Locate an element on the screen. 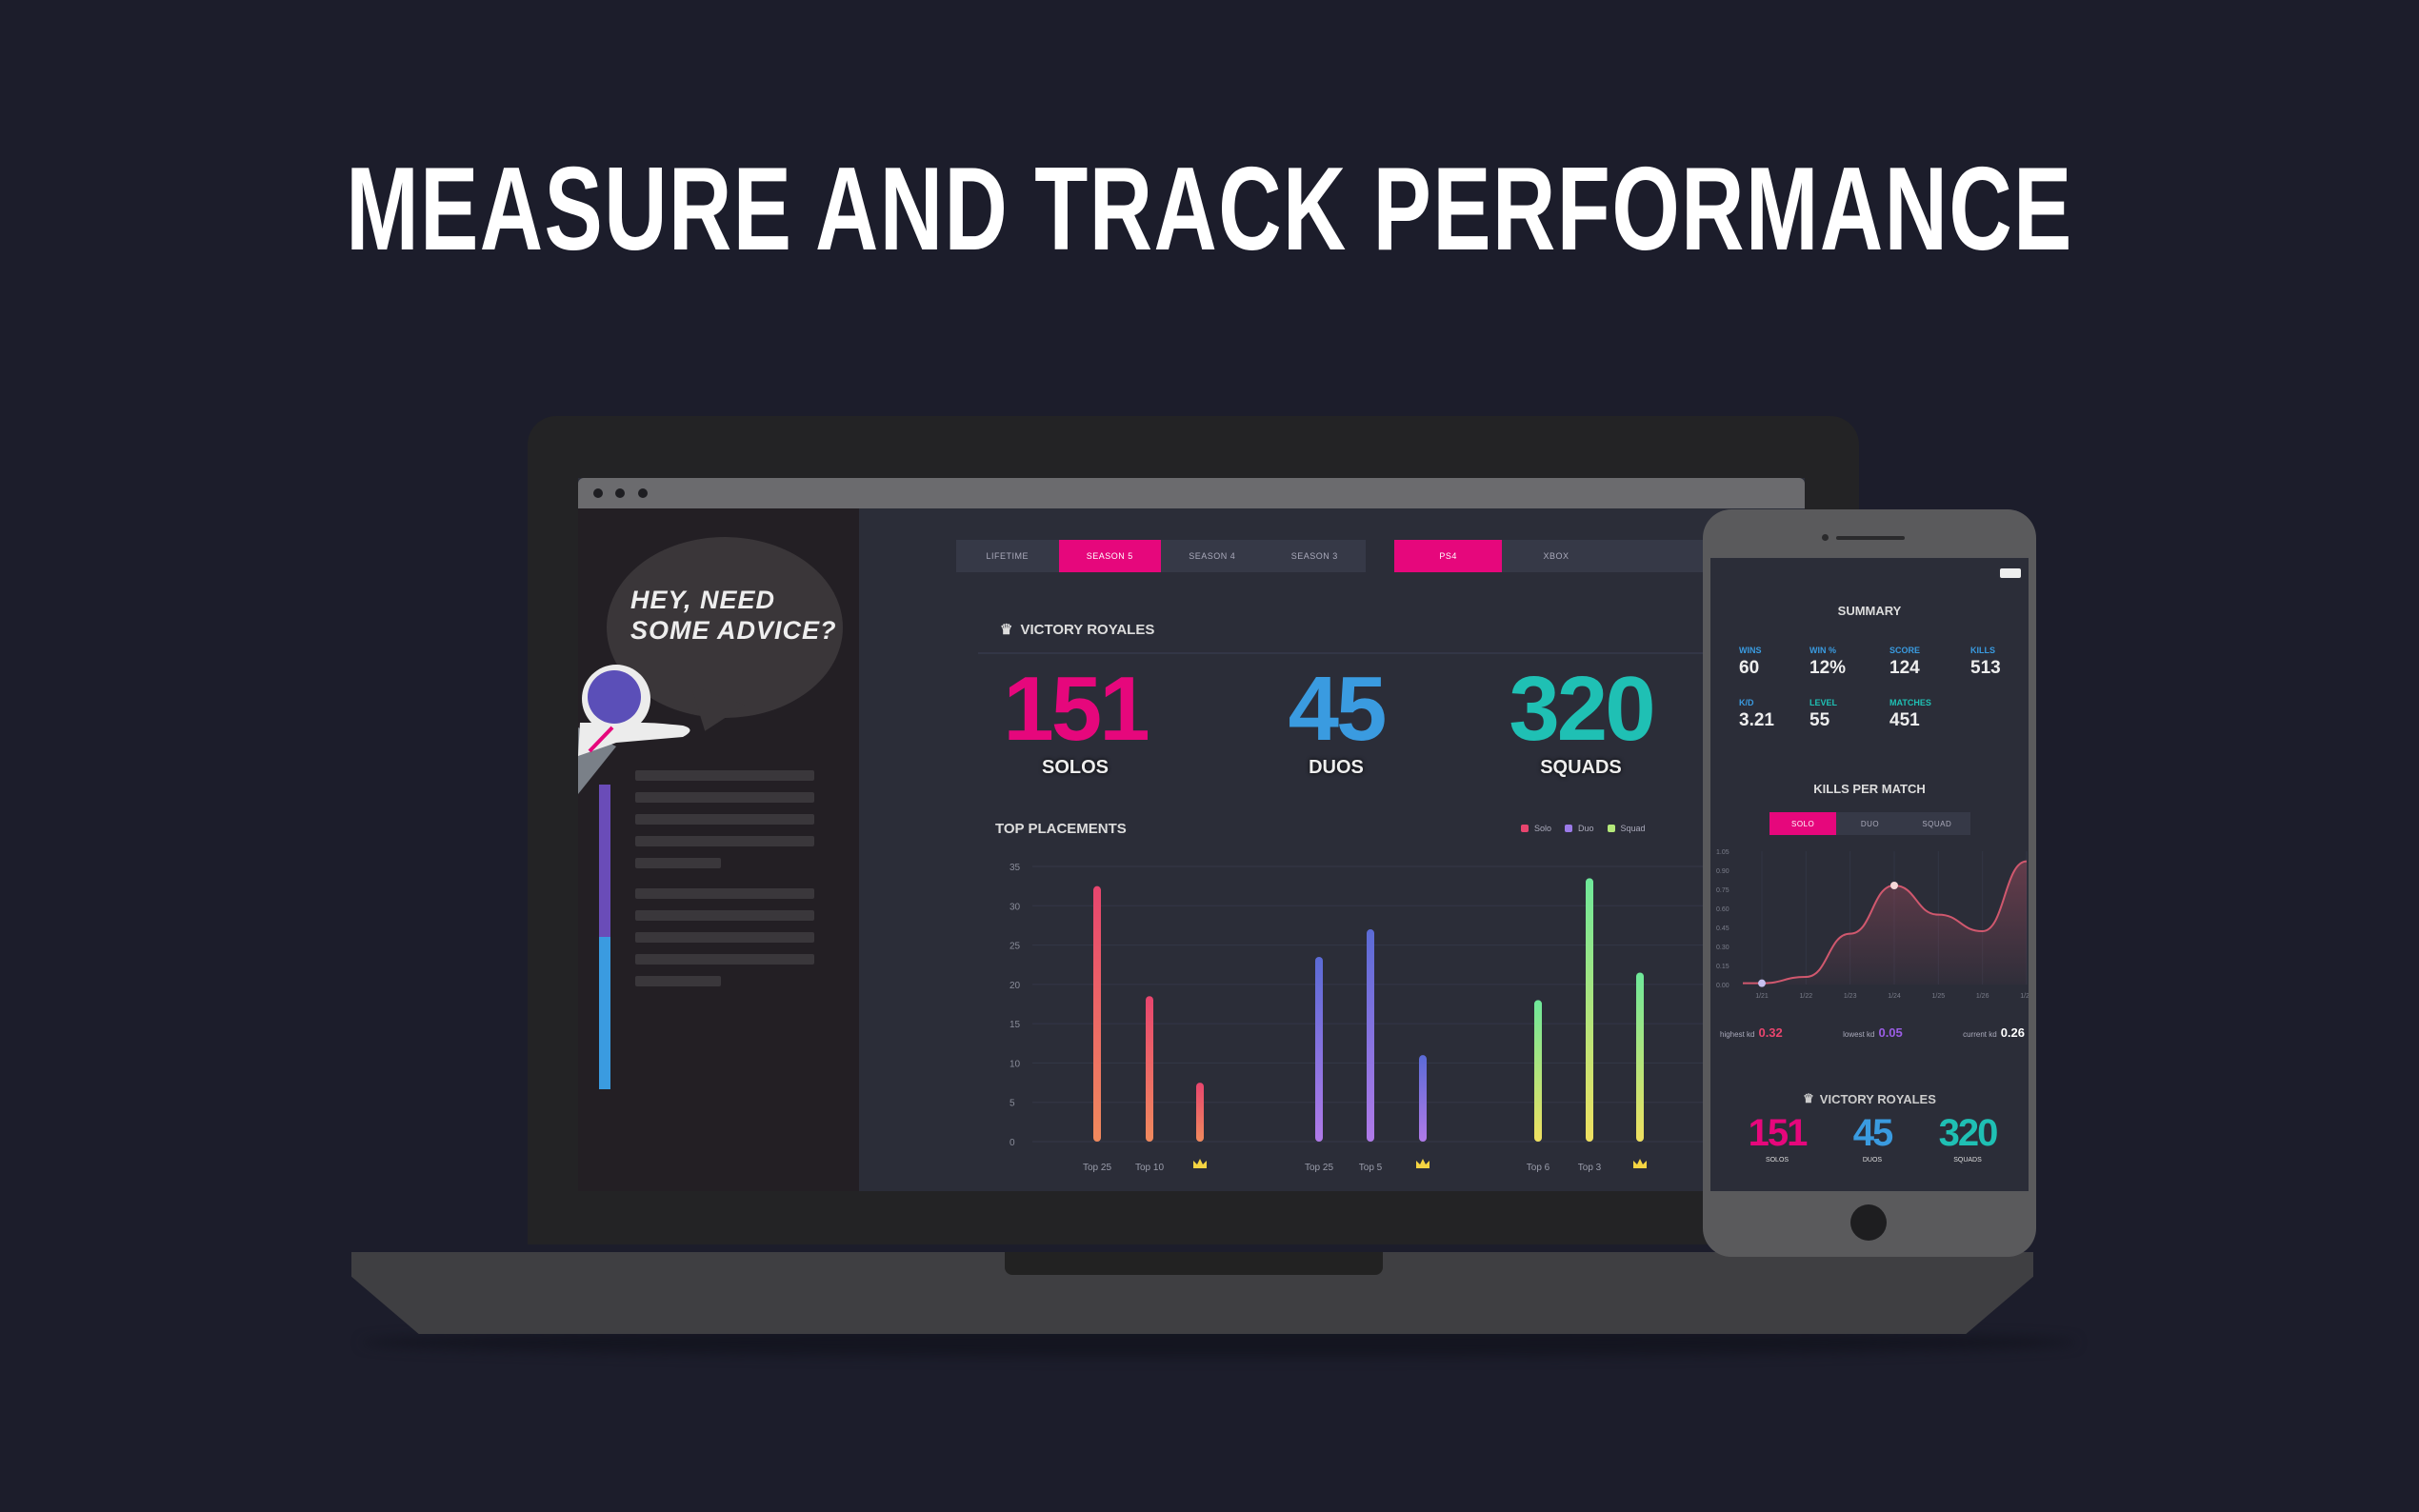  summary-value: 3.21 is located at coordinates (1756, 720).